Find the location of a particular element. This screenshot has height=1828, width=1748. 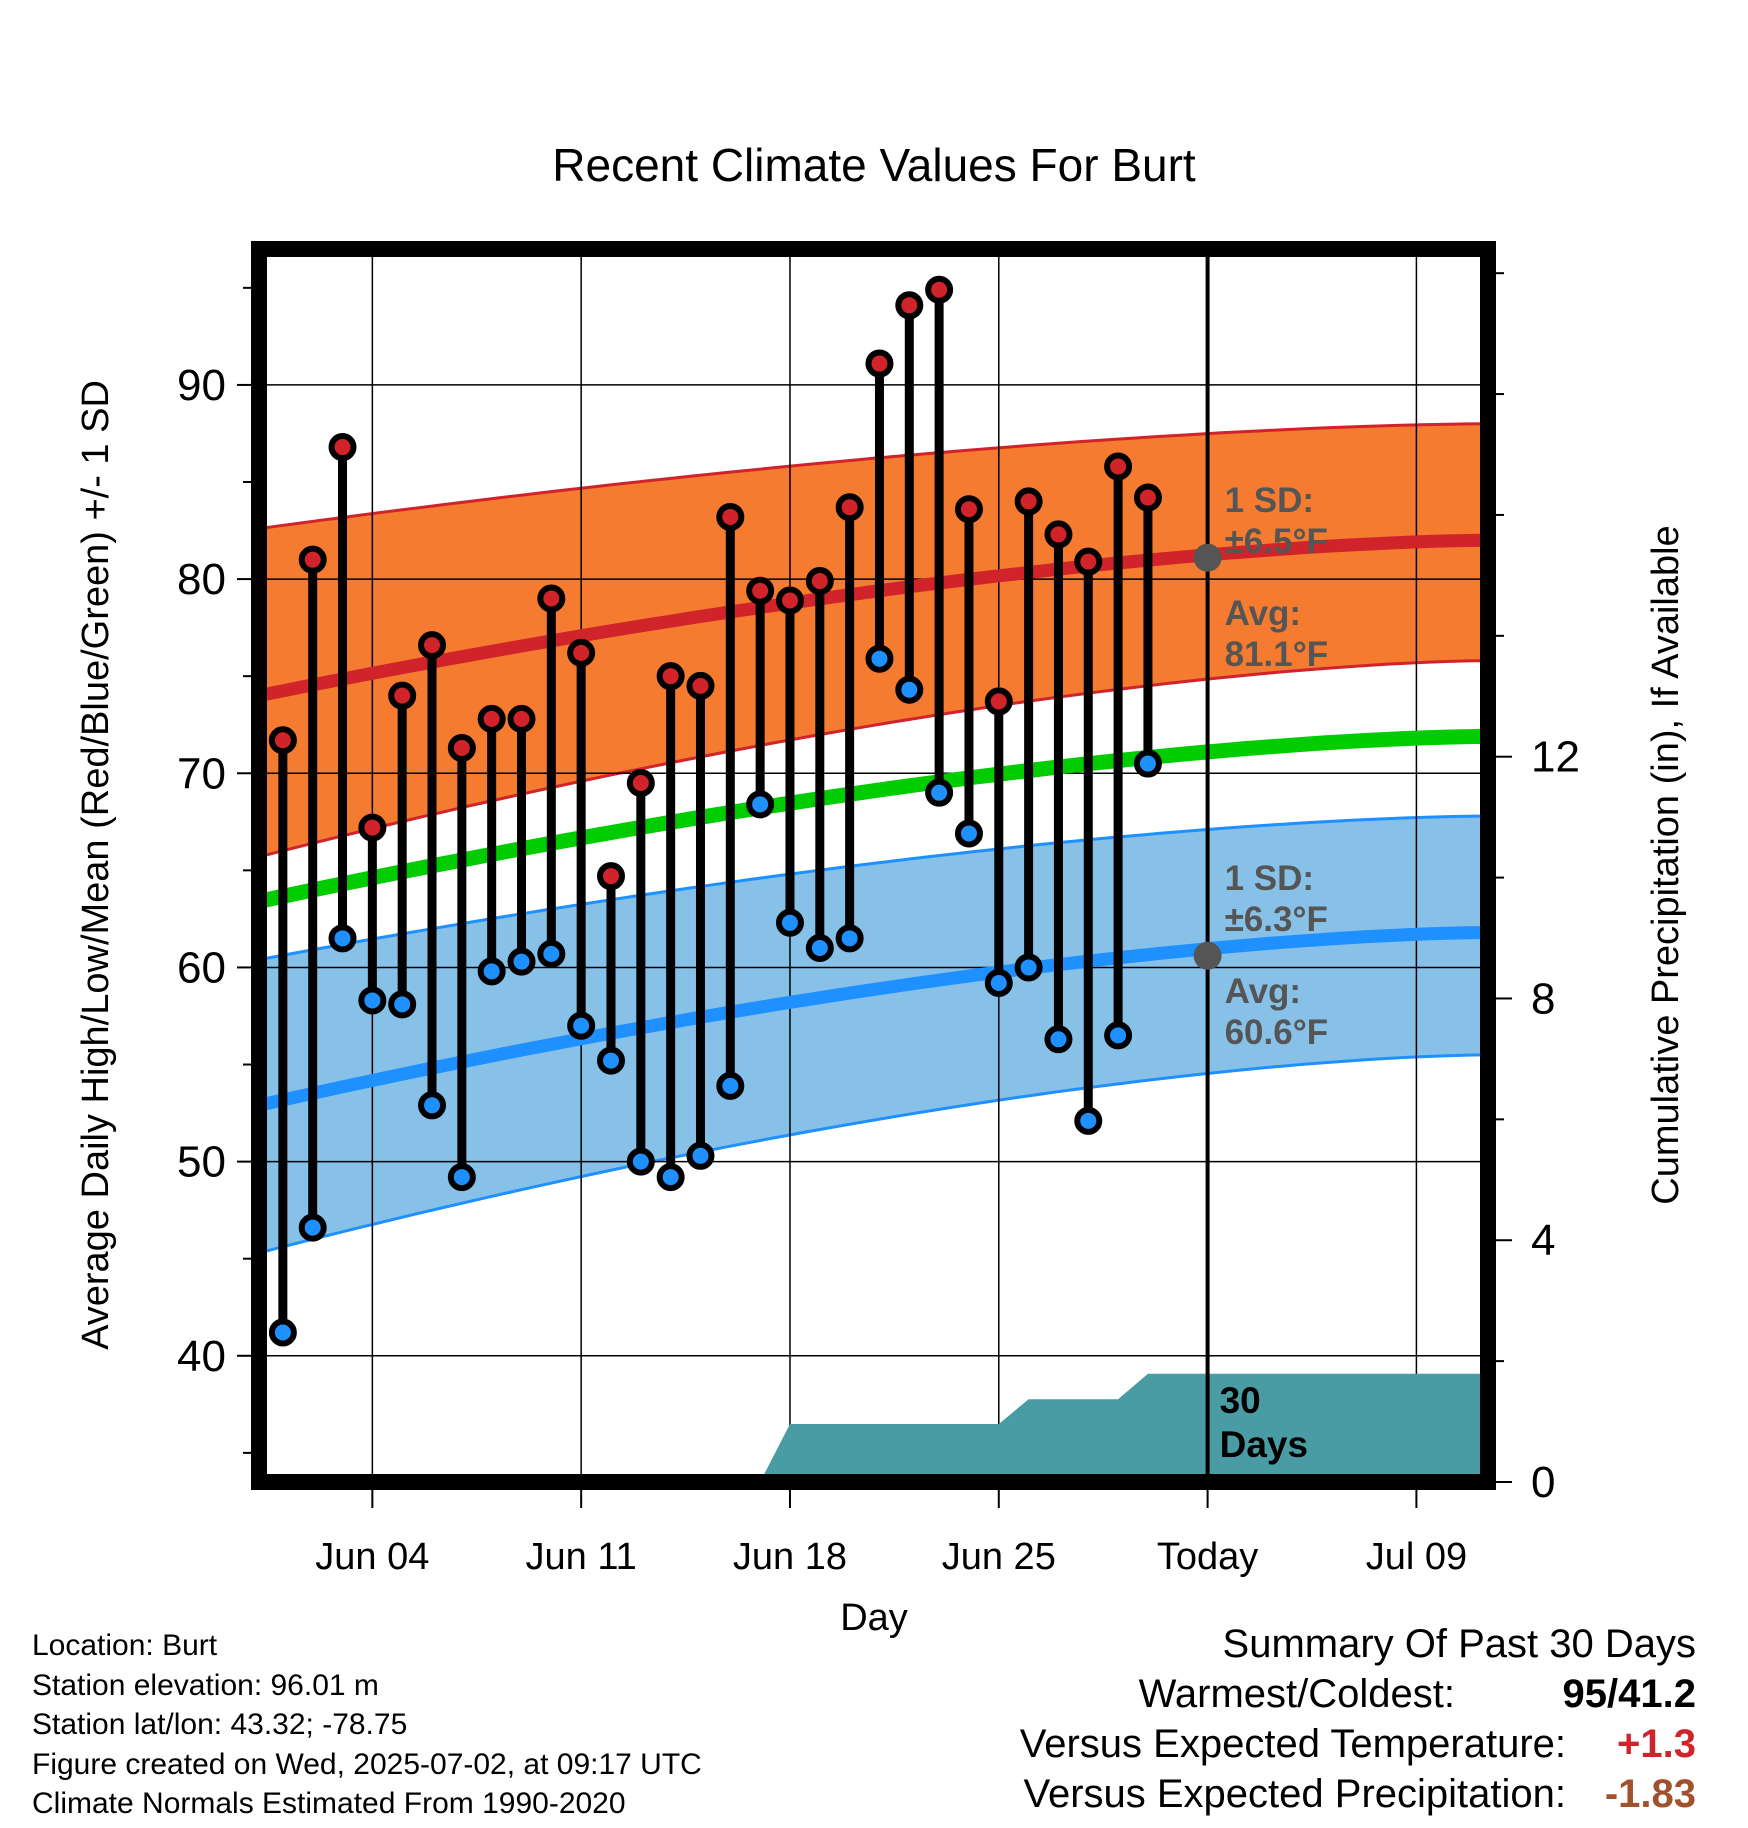

precip-area is located at coordinates (877, 1427).